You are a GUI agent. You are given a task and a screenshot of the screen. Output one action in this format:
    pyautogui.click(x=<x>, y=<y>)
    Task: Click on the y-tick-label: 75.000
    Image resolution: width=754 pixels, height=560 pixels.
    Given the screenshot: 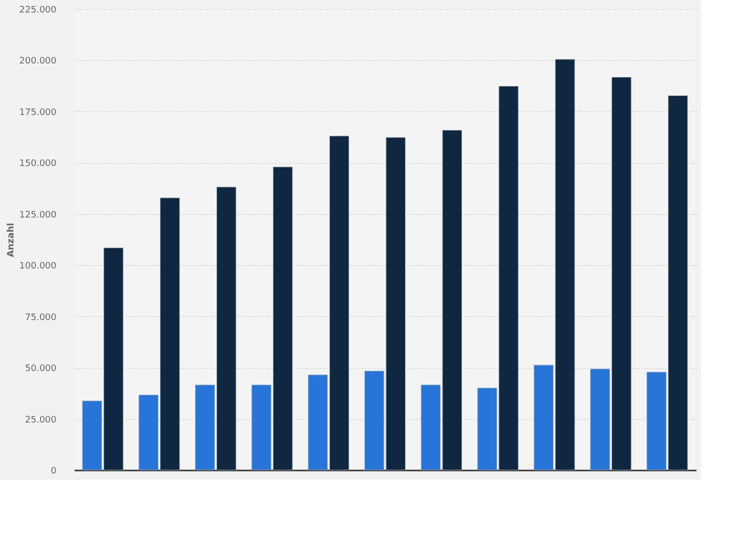 What is the action you would take?
    pyautogui.click(x=41, y=317)
    